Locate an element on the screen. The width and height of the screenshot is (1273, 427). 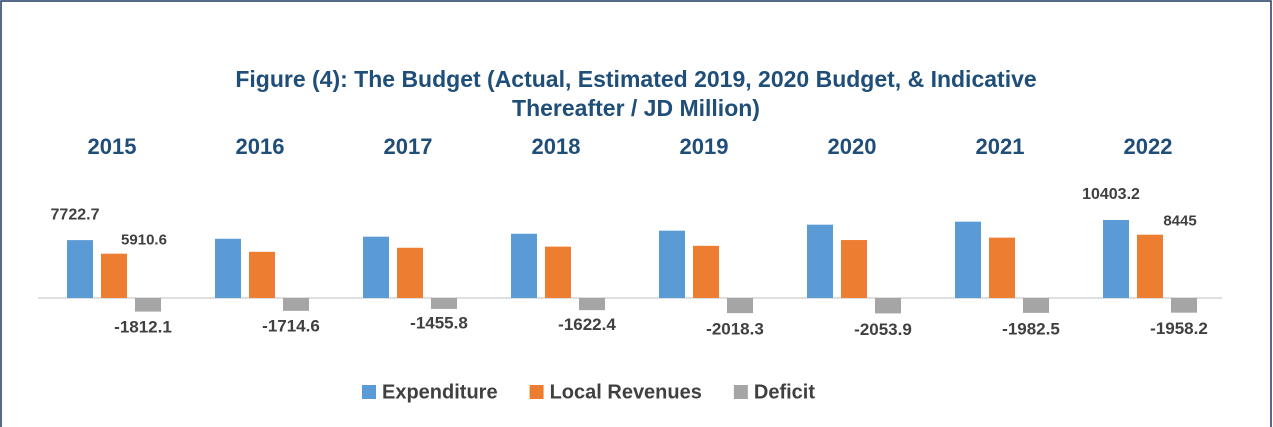
legend-label: Expenditure is located at coordinates (440, 392).